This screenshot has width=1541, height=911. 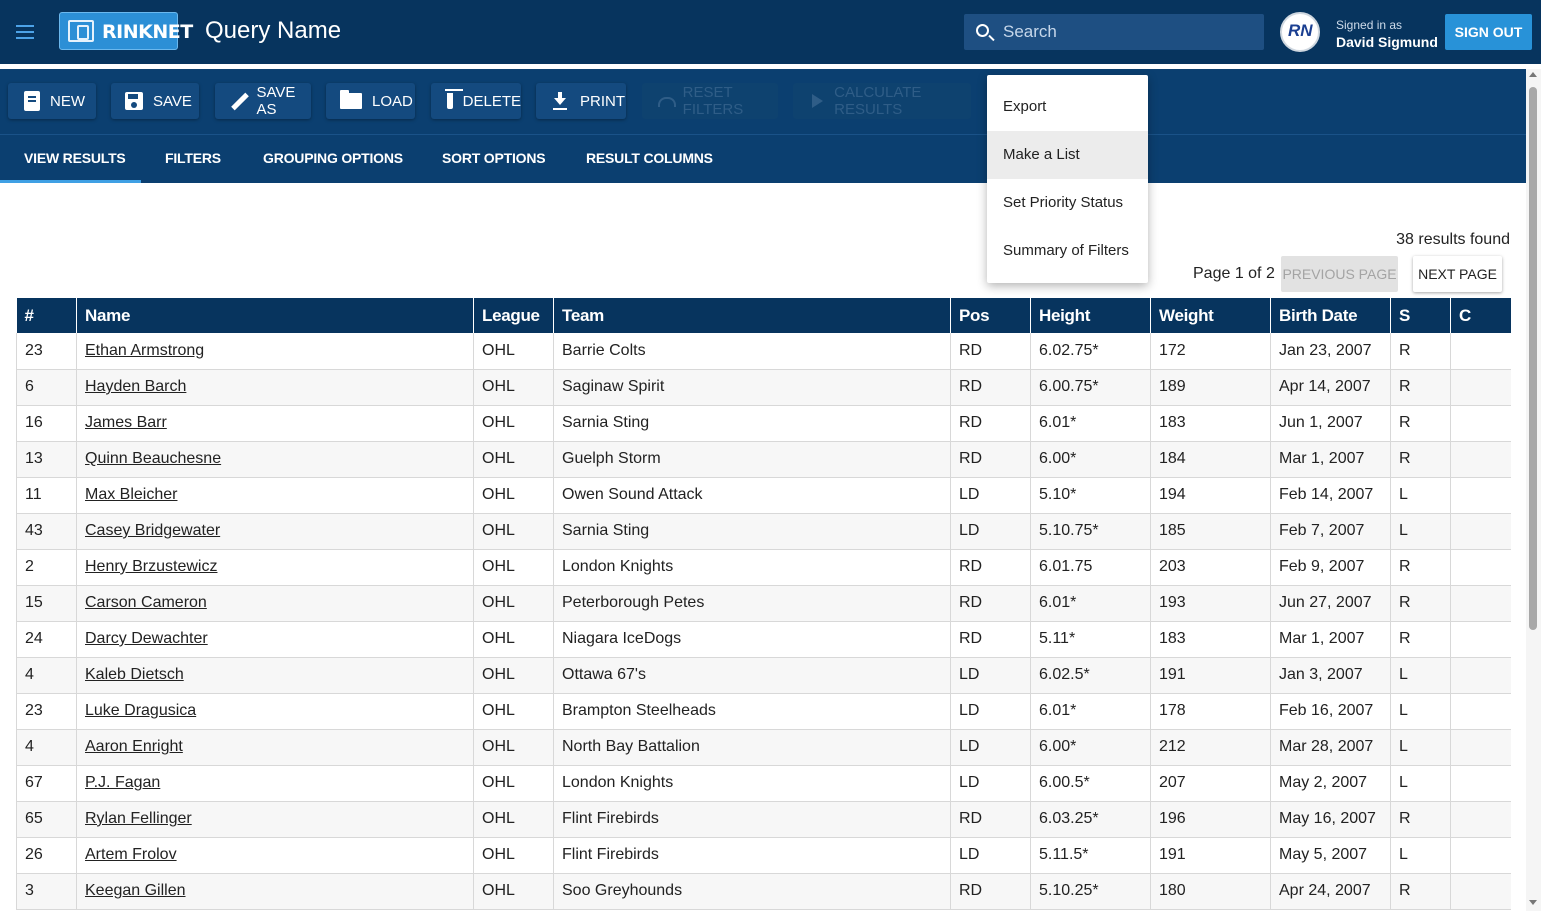 What do you see at coordinates (134, 746) in the screenshot?
I see `player-name-link: Aaron Enright` at bounding box center [134, 746].